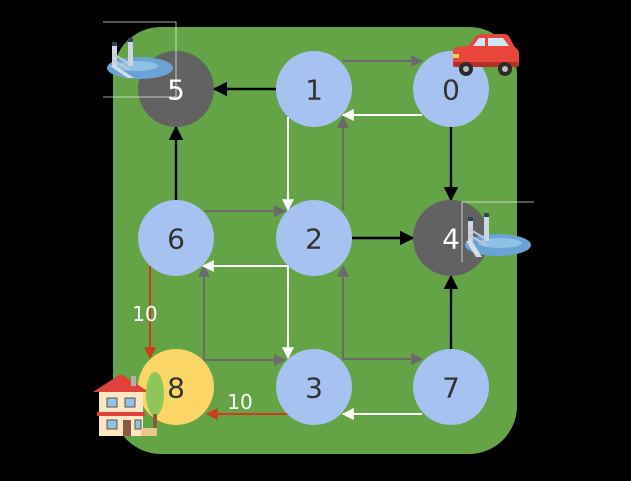  Describe the element at coordinates (486, 55) in the screenshot. I see `car-icon` at that location.